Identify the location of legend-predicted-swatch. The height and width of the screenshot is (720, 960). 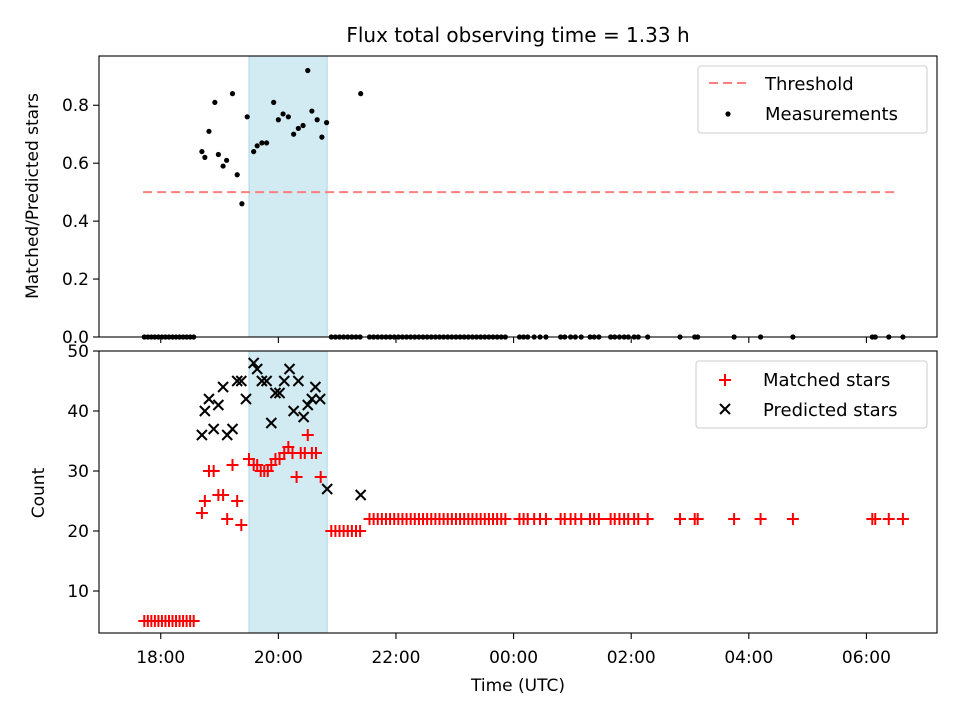
(725, 409).